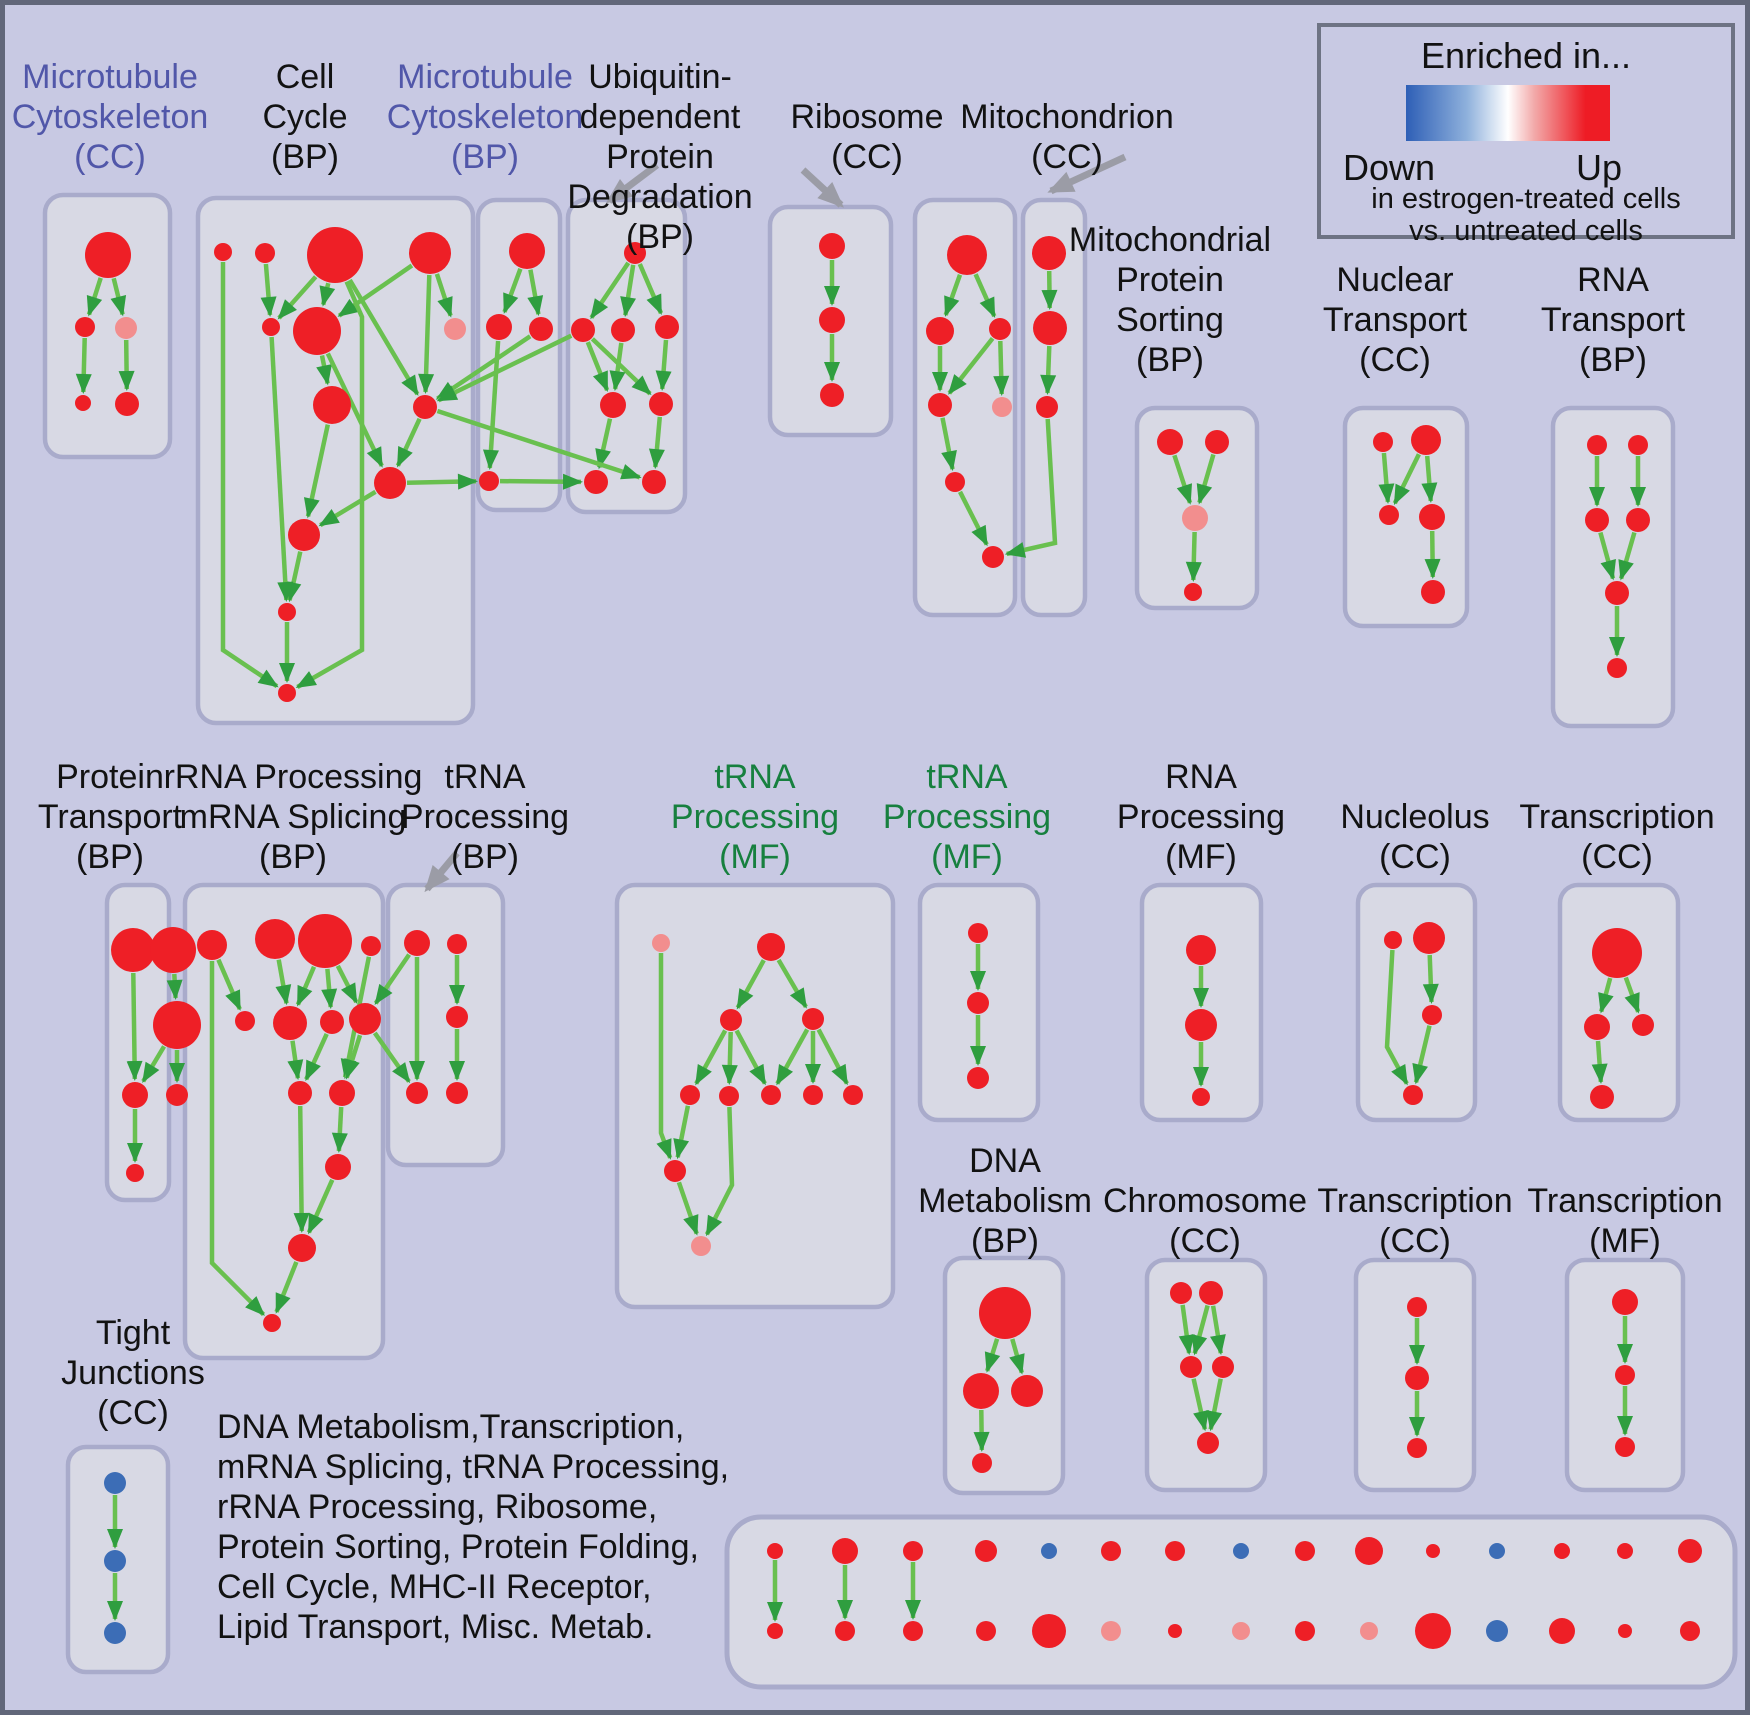  I want to click on cluster-label-line: Tight, so click(133, 1333).